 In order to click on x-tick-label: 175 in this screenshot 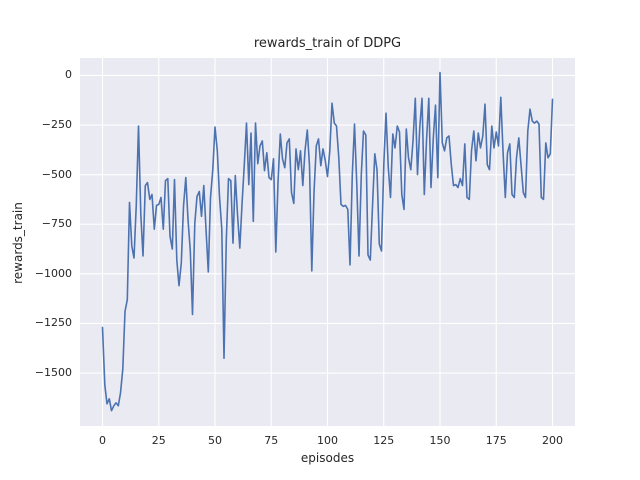, I will do `click(496, 440)`.